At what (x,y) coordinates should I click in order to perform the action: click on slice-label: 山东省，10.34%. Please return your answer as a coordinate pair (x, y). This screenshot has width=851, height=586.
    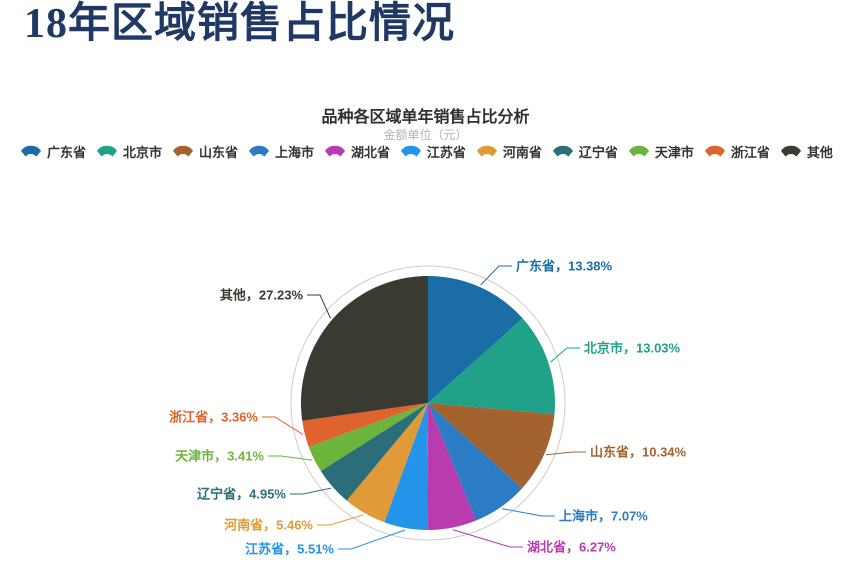
    Looking at the image, I should click on (638, 452).